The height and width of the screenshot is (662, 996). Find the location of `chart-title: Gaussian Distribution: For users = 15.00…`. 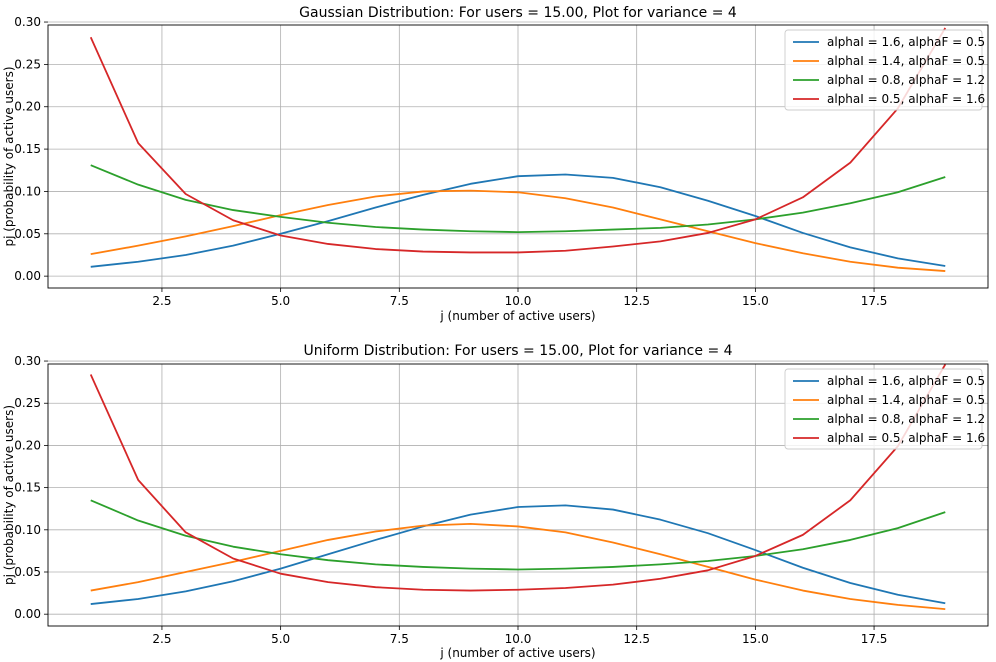

chart-title: Gaussian Distribution: For users = 15.00… is located at coordinates (518, 13).